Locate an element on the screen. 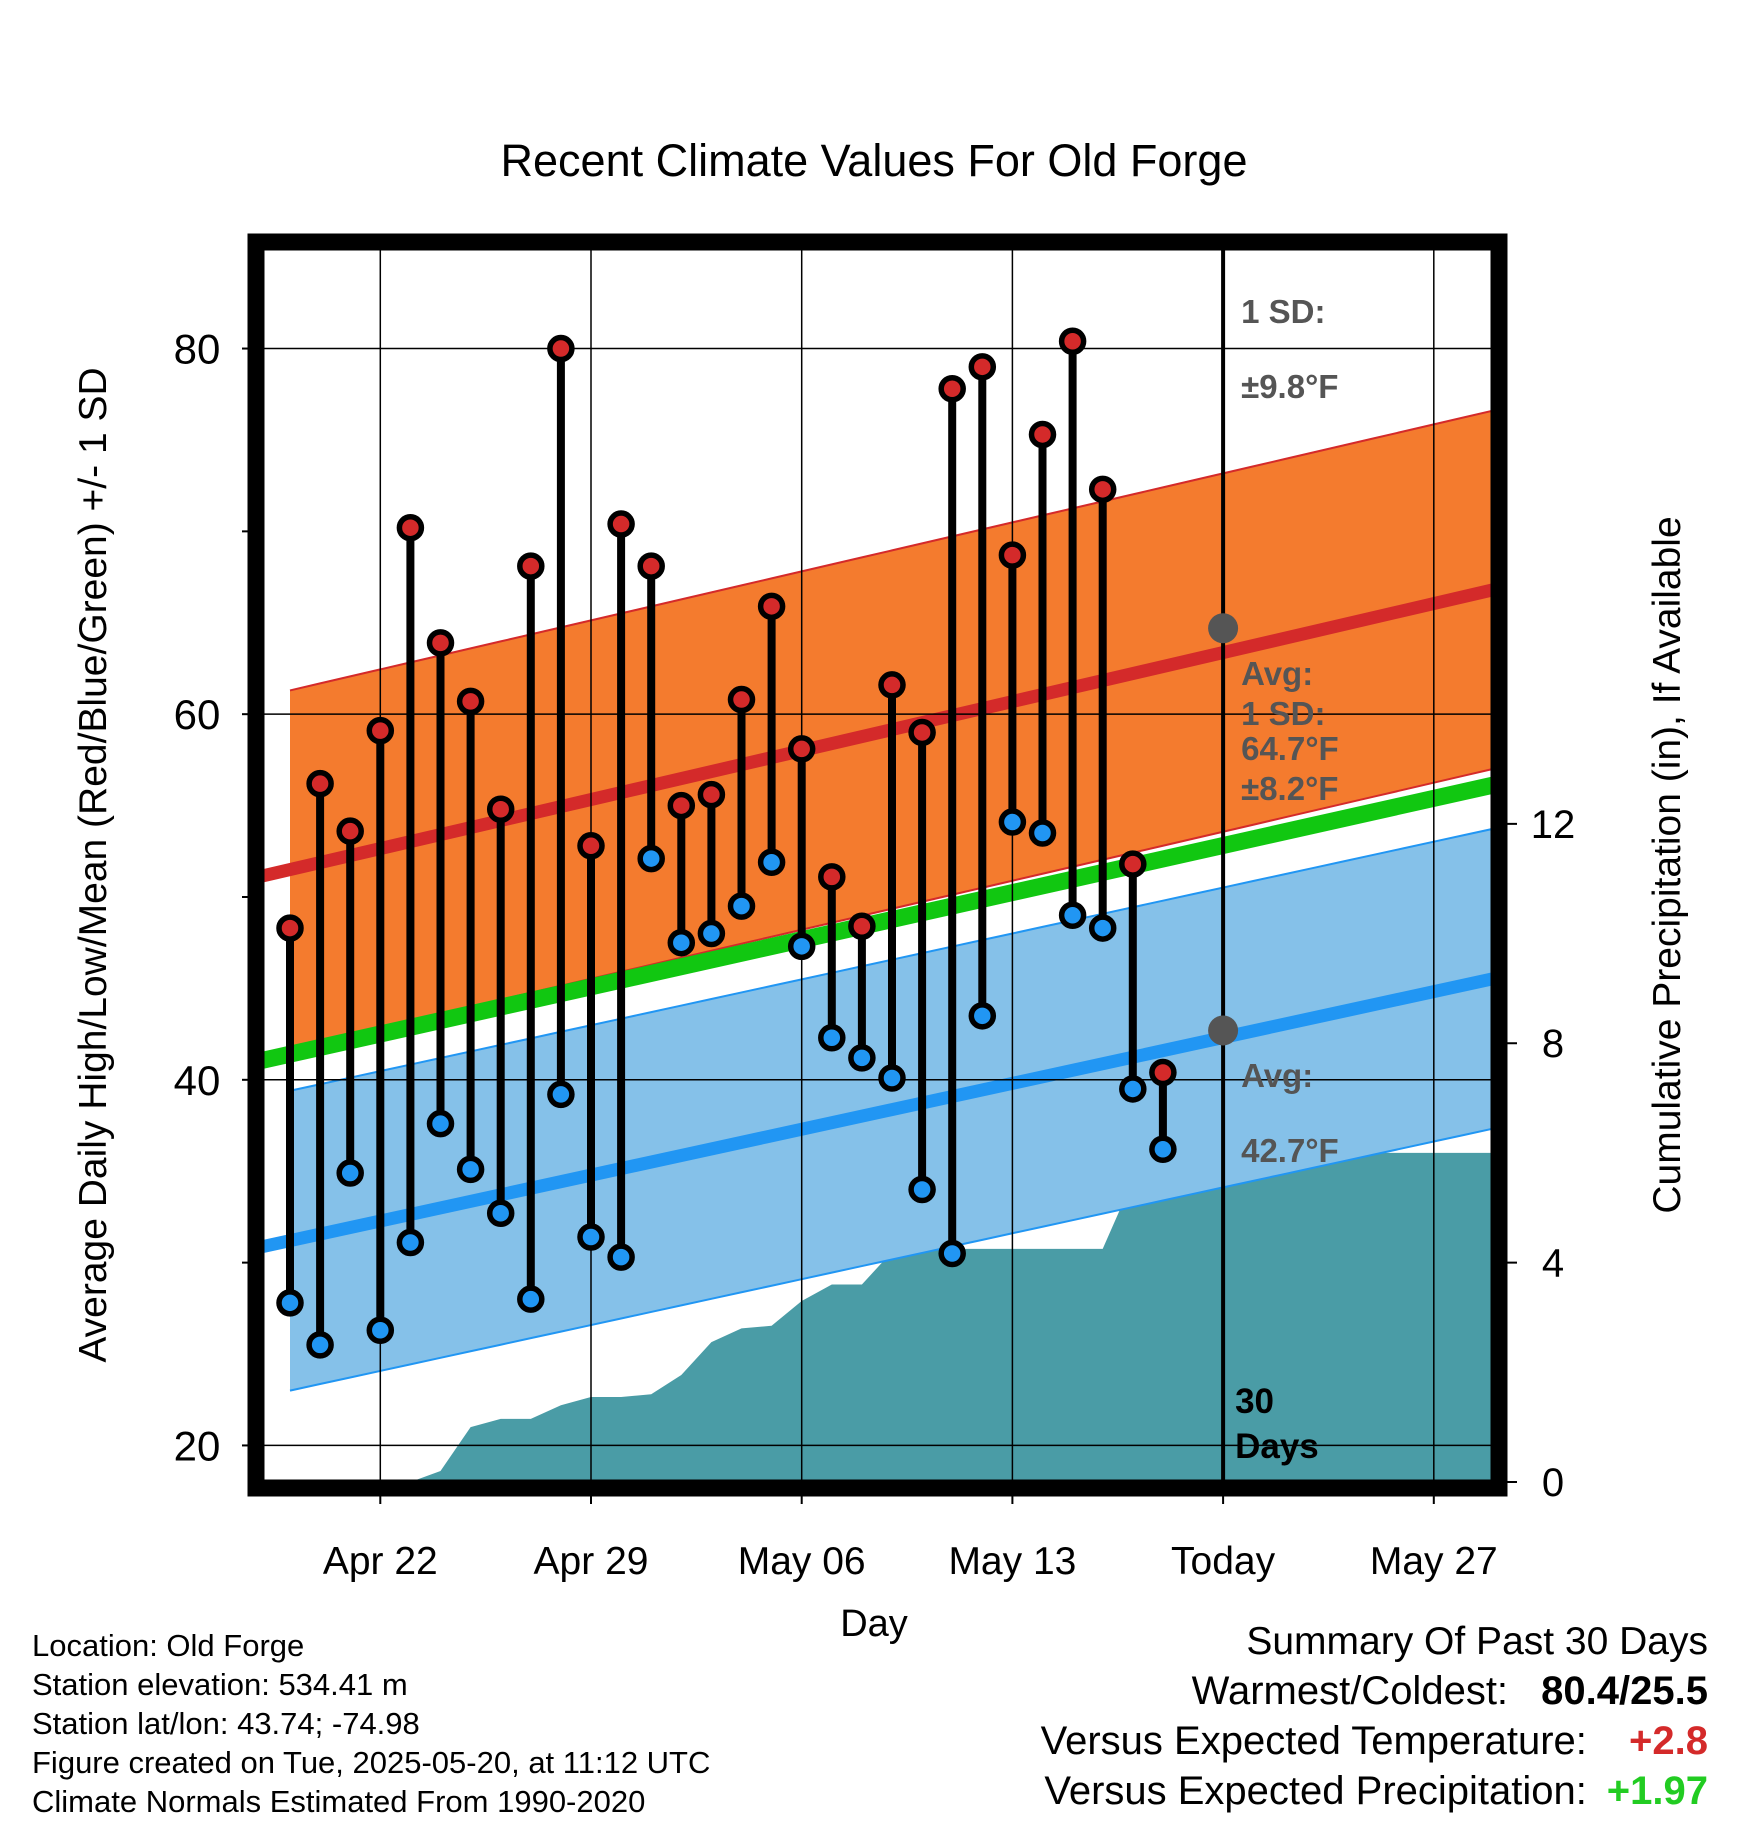 The width and height of the screenshot is (1748, 1828). low-avg-label: Avg: is located at coordinates (1277, 1075).